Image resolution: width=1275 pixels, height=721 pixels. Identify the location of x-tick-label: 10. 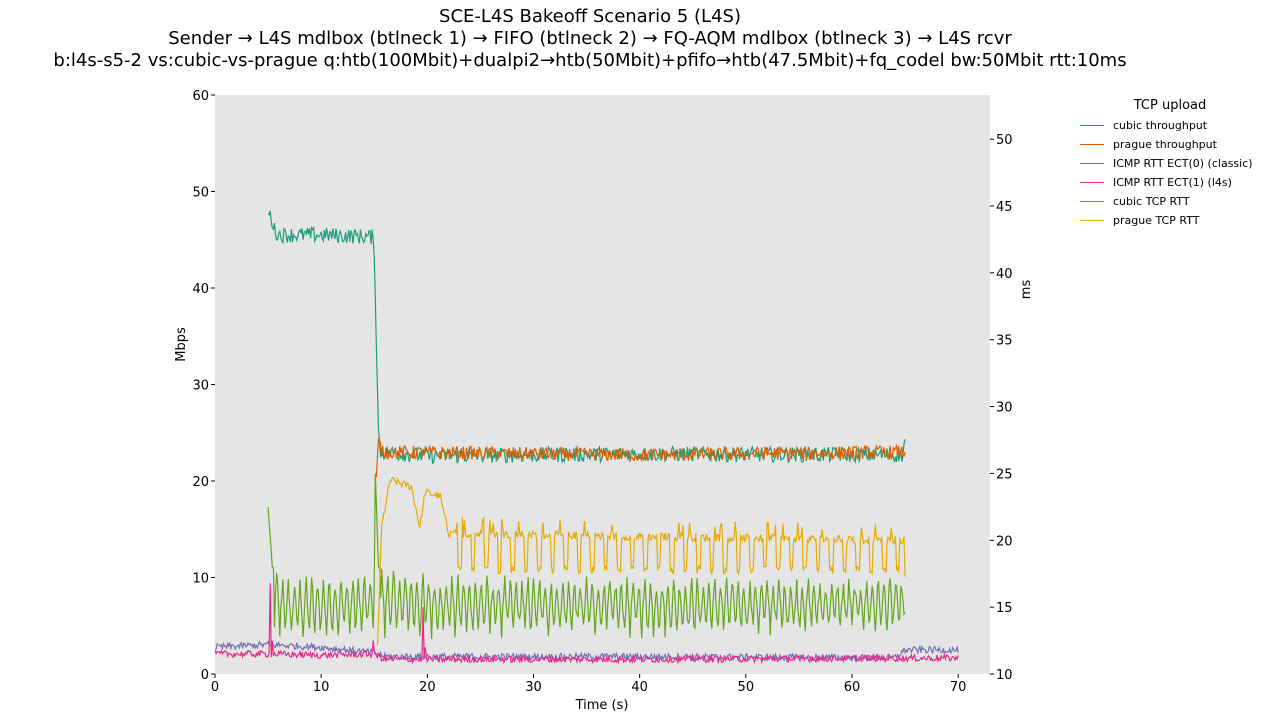
(321, 687).